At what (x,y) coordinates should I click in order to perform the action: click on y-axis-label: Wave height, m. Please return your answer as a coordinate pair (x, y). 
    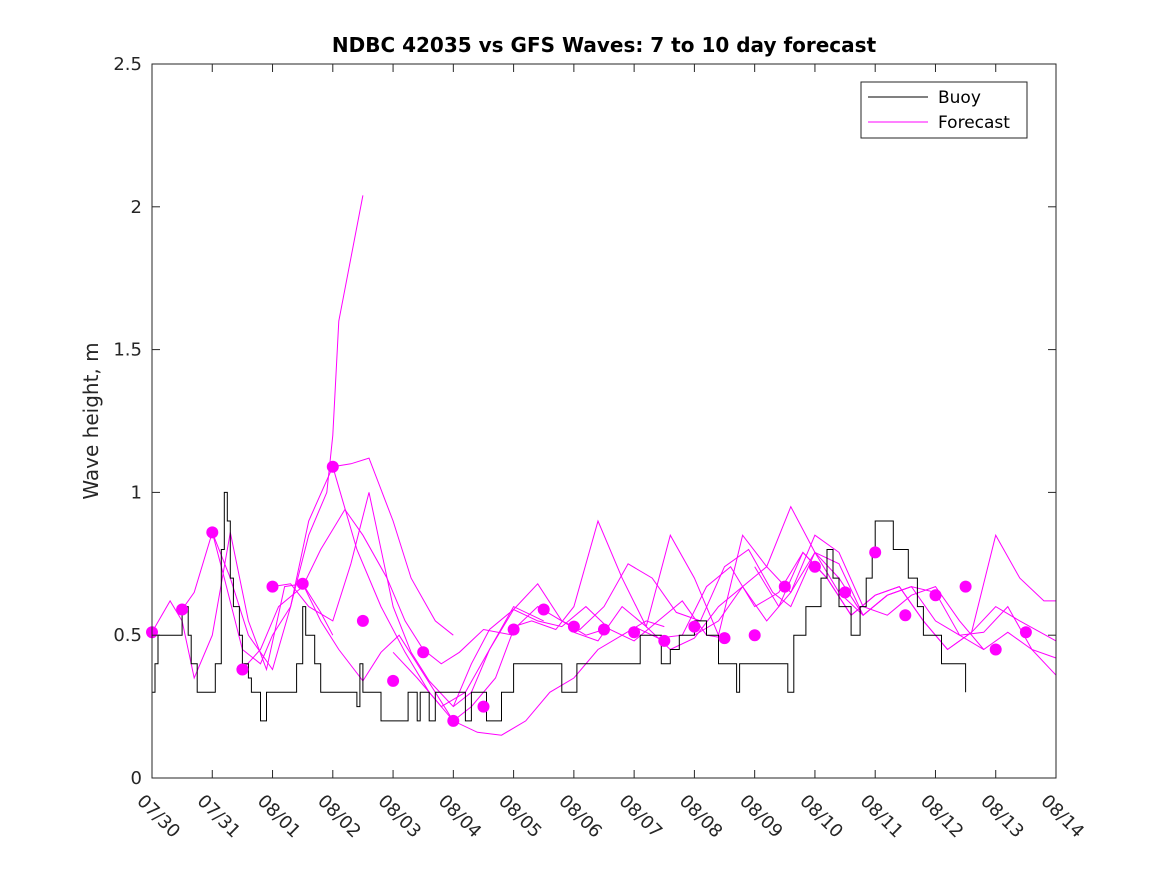
    Looking at the image, I should click on (91, 420).